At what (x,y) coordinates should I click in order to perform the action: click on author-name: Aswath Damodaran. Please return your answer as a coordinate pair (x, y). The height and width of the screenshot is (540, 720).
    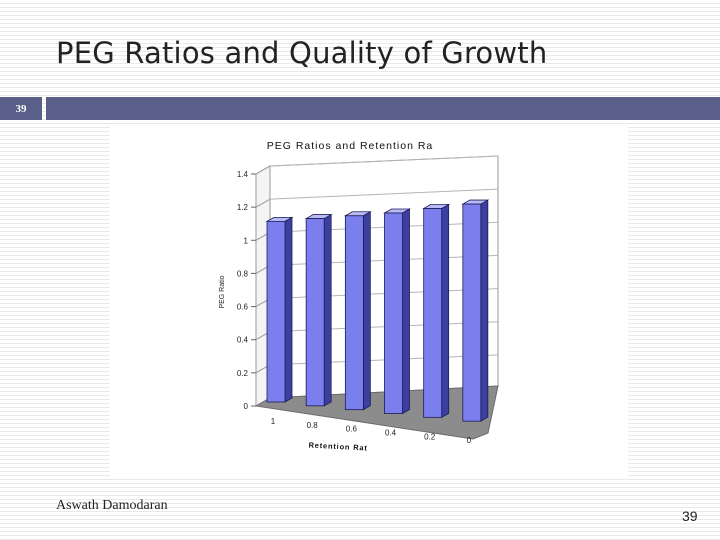
    Looking at the image, I should click on (112, 505).